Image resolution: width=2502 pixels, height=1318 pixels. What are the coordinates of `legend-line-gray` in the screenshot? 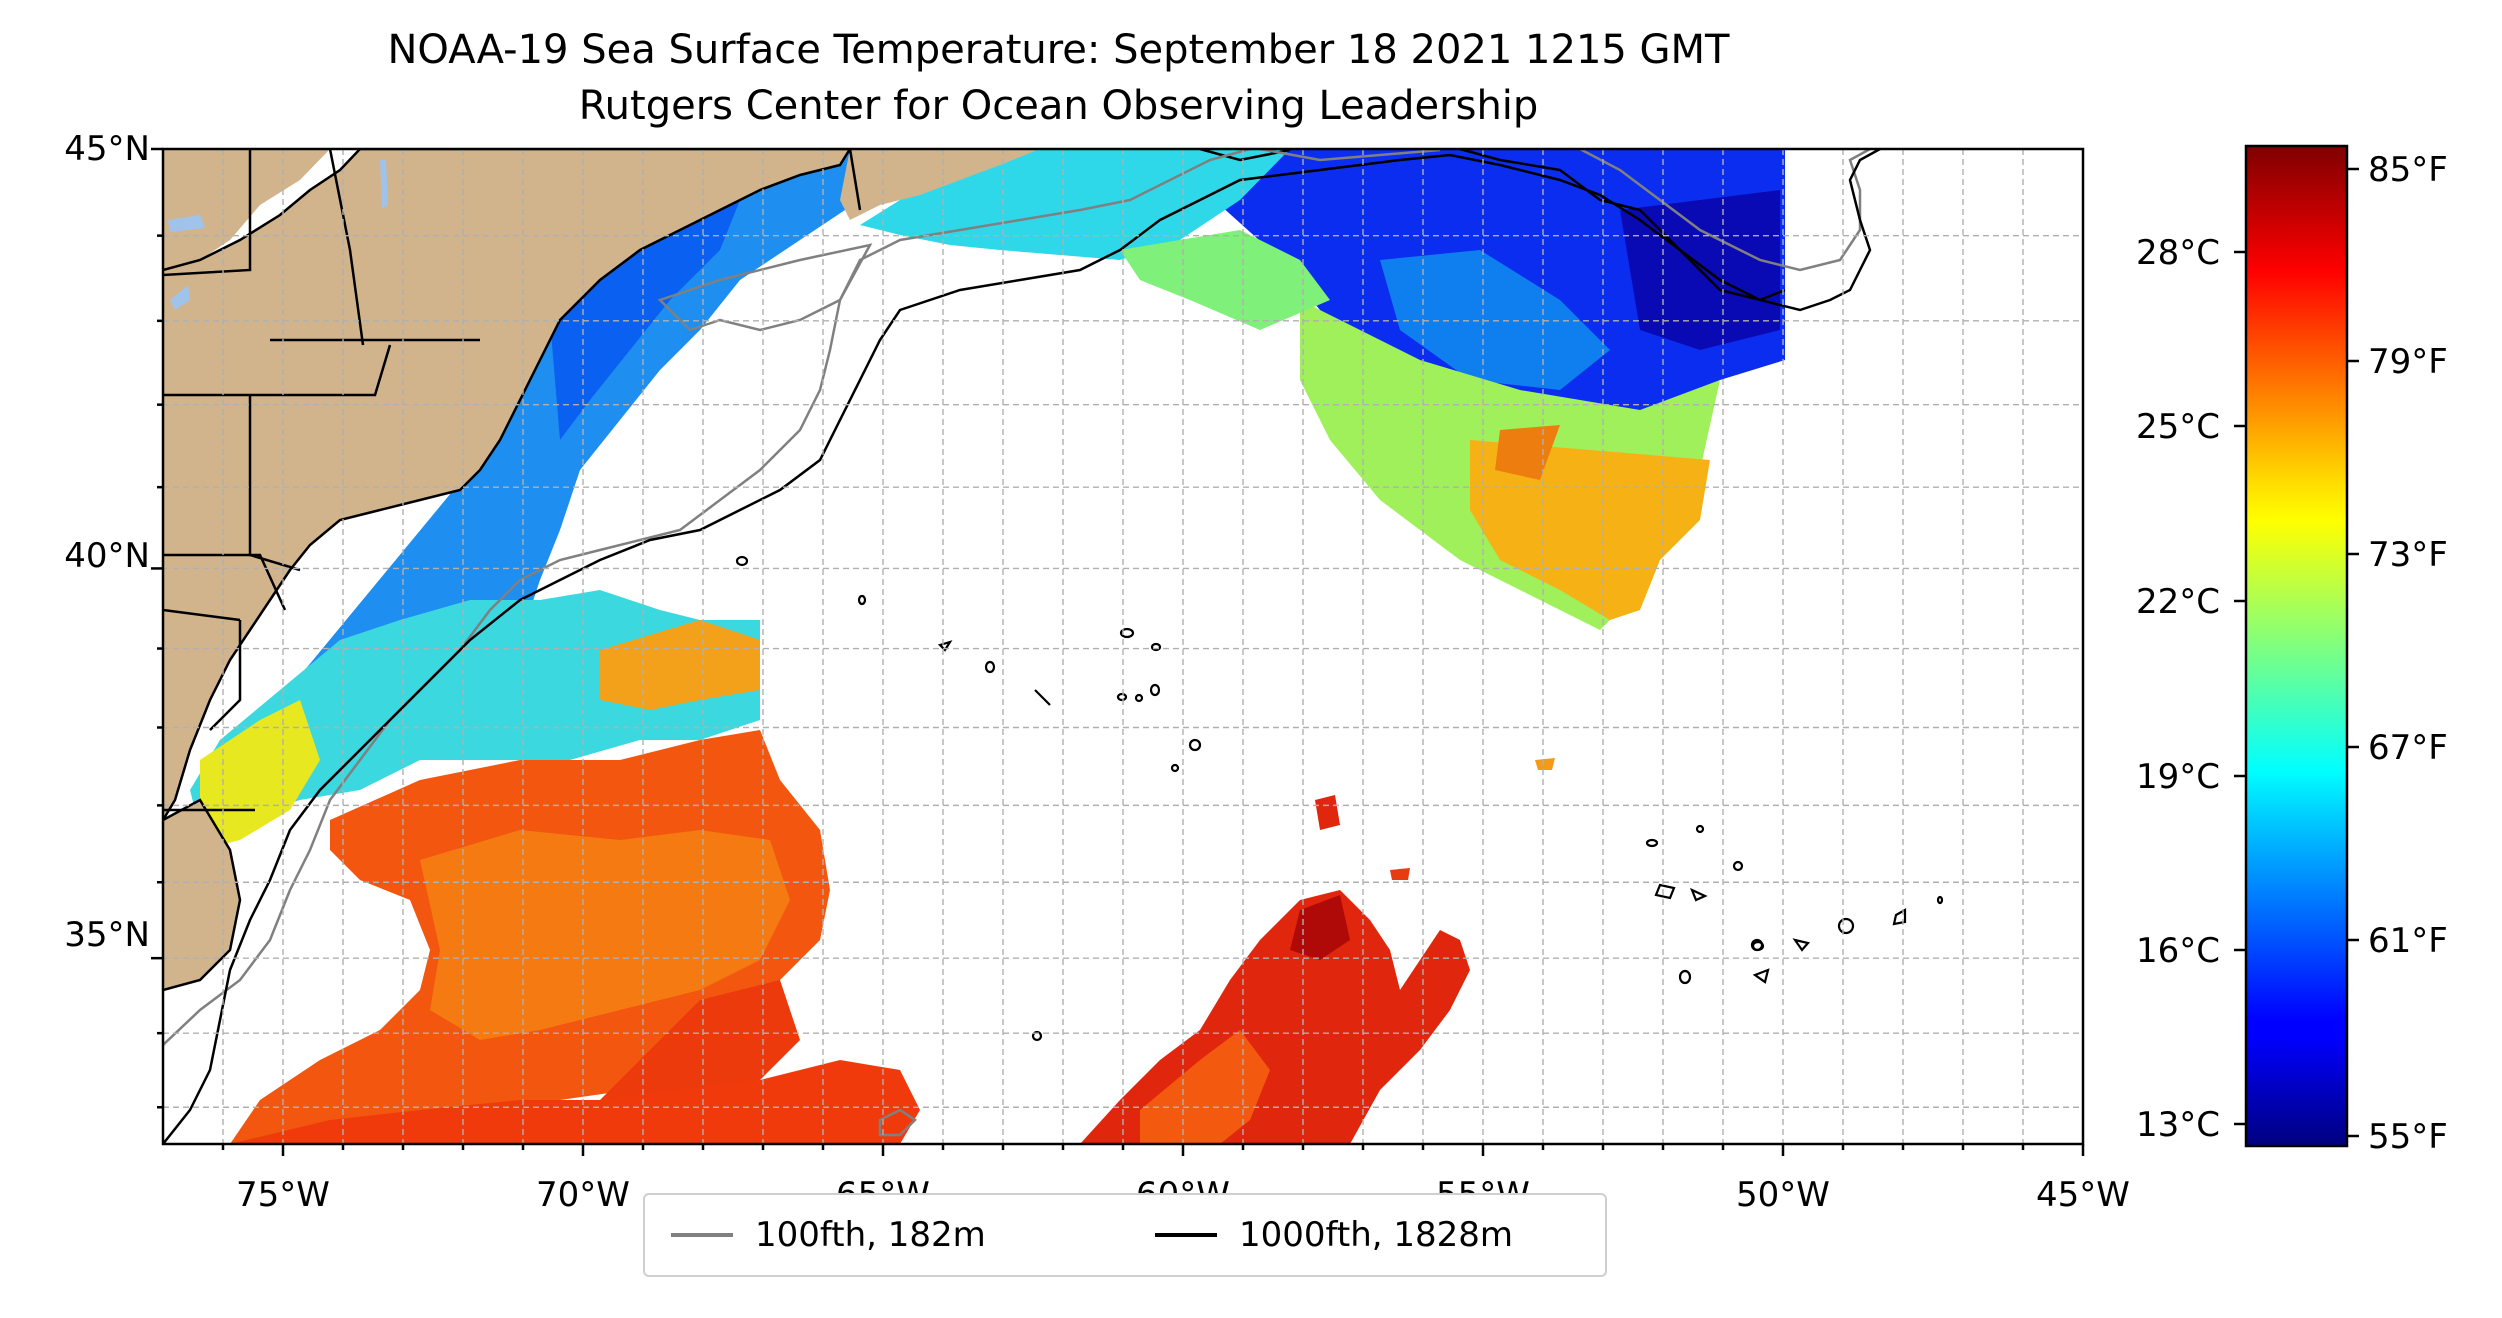 It's located at (702, 1235).